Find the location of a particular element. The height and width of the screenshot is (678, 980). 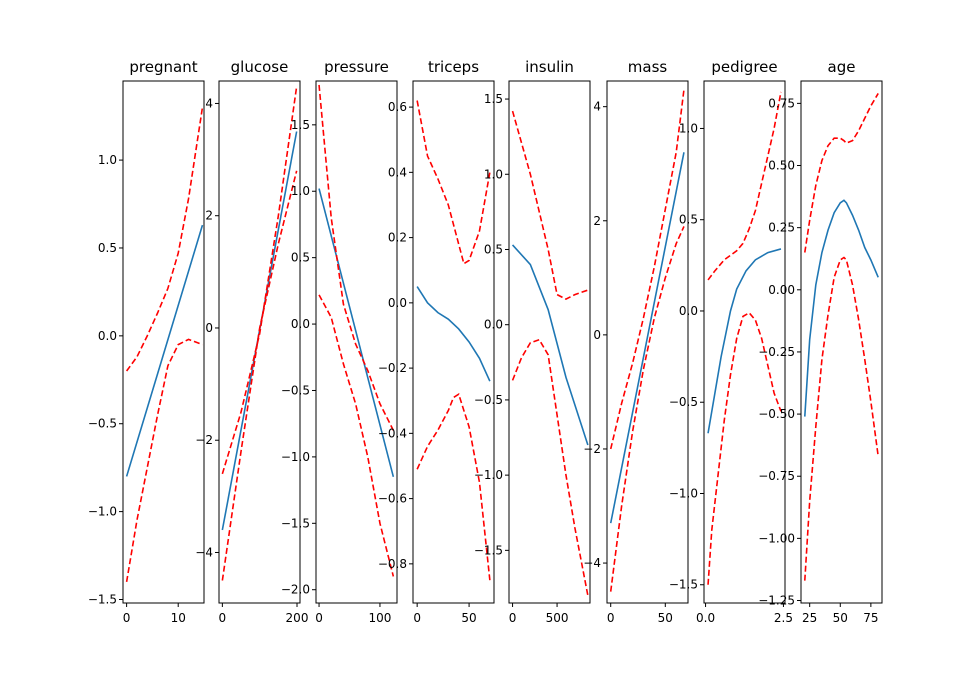

y-tick-label-age: 0.25 is located at coordinates (781, 228).